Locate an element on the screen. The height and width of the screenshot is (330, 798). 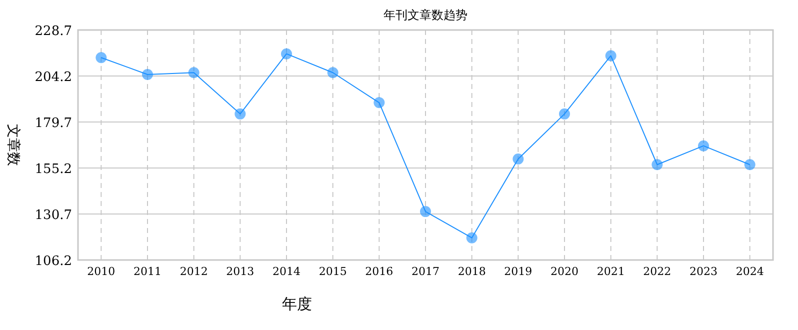
x-tick-label: 2010 is located at coordinates (101, 271).